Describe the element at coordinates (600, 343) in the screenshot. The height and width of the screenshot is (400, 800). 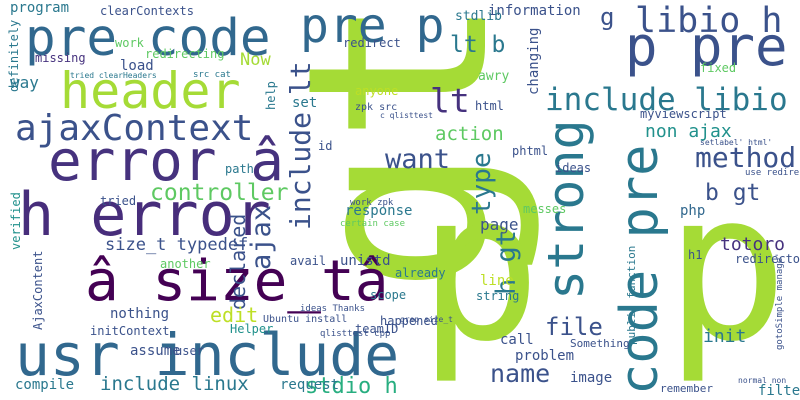
I see `word: Something` at that location.